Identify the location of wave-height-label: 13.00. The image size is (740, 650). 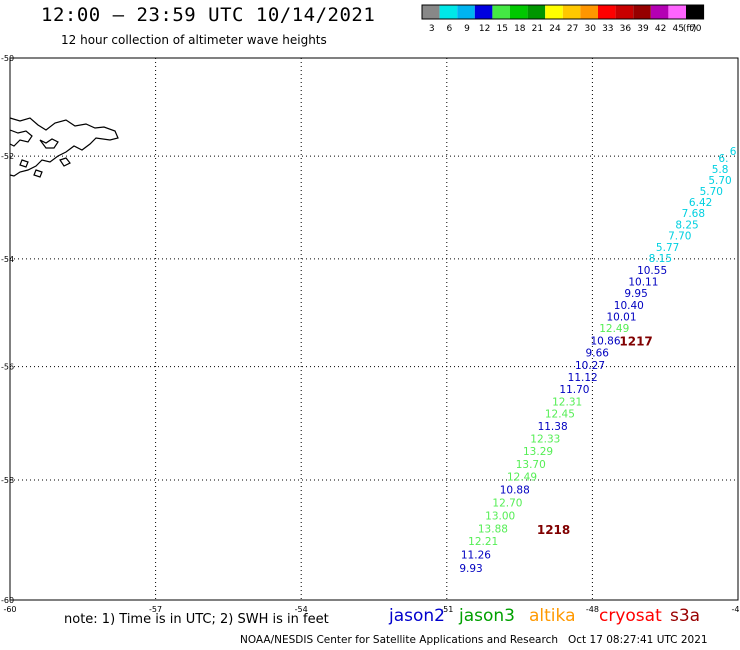
(500, 516).